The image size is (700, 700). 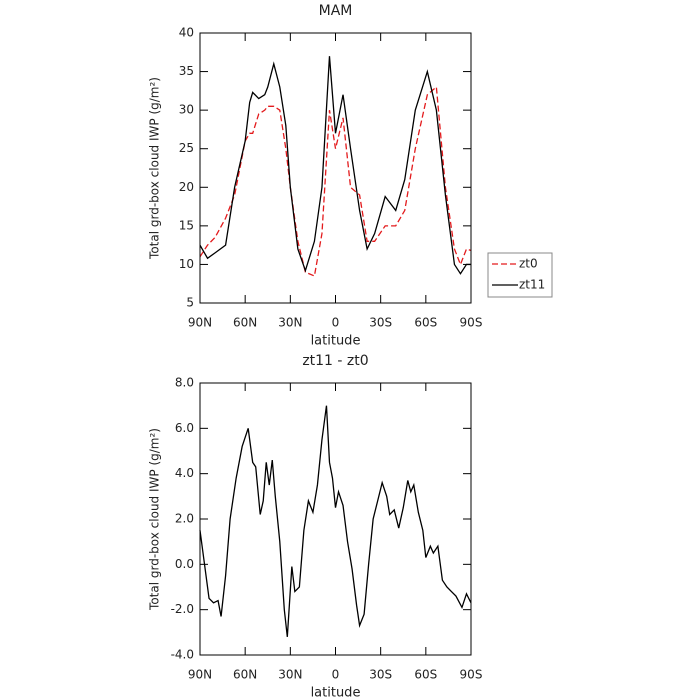 What do you see at coordinates (186, 187) in the screenshot?
I see `y-tick-label: 20` at bounding box center [186, 187].